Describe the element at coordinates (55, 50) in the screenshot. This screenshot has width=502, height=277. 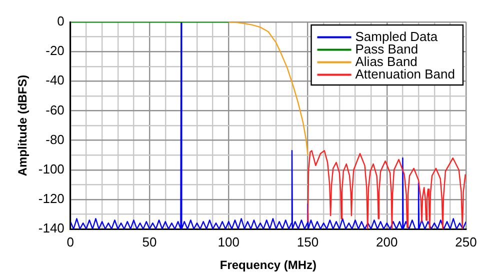
I see `y-tick-label: -20` at that location.